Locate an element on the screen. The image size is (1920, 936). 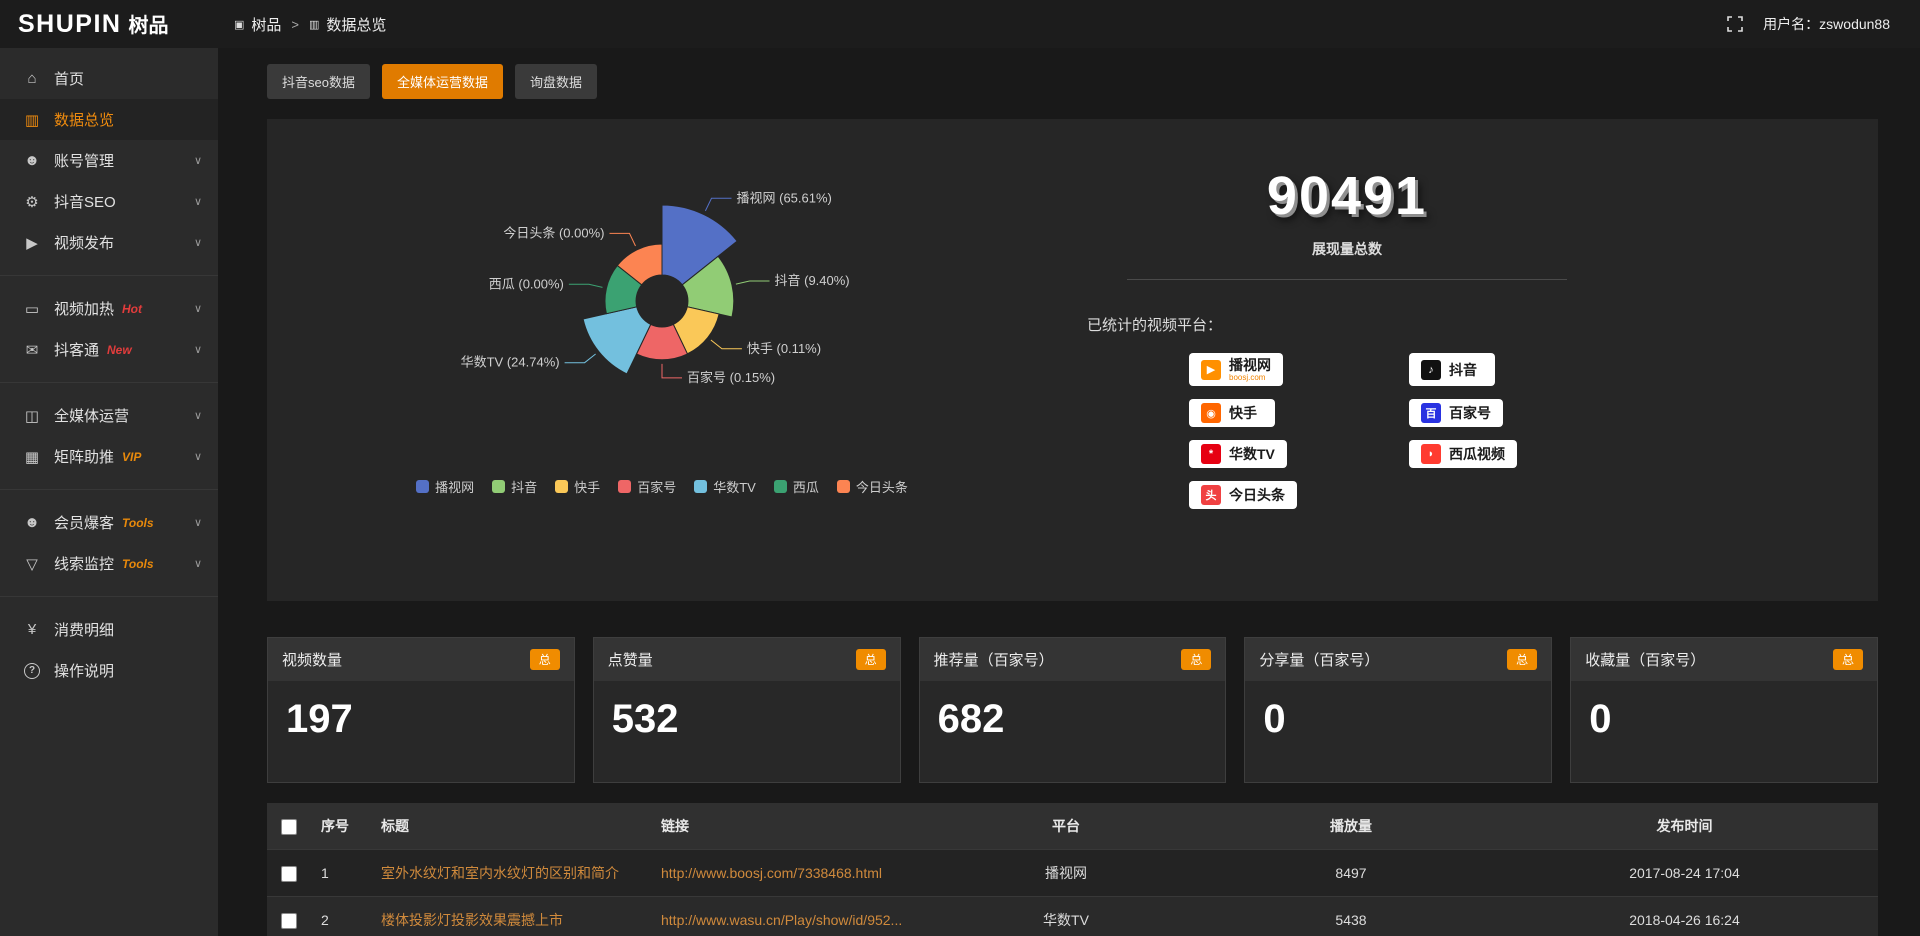
tab-inquiry-data: 询盘数据 is located at coordinates (555, 81).